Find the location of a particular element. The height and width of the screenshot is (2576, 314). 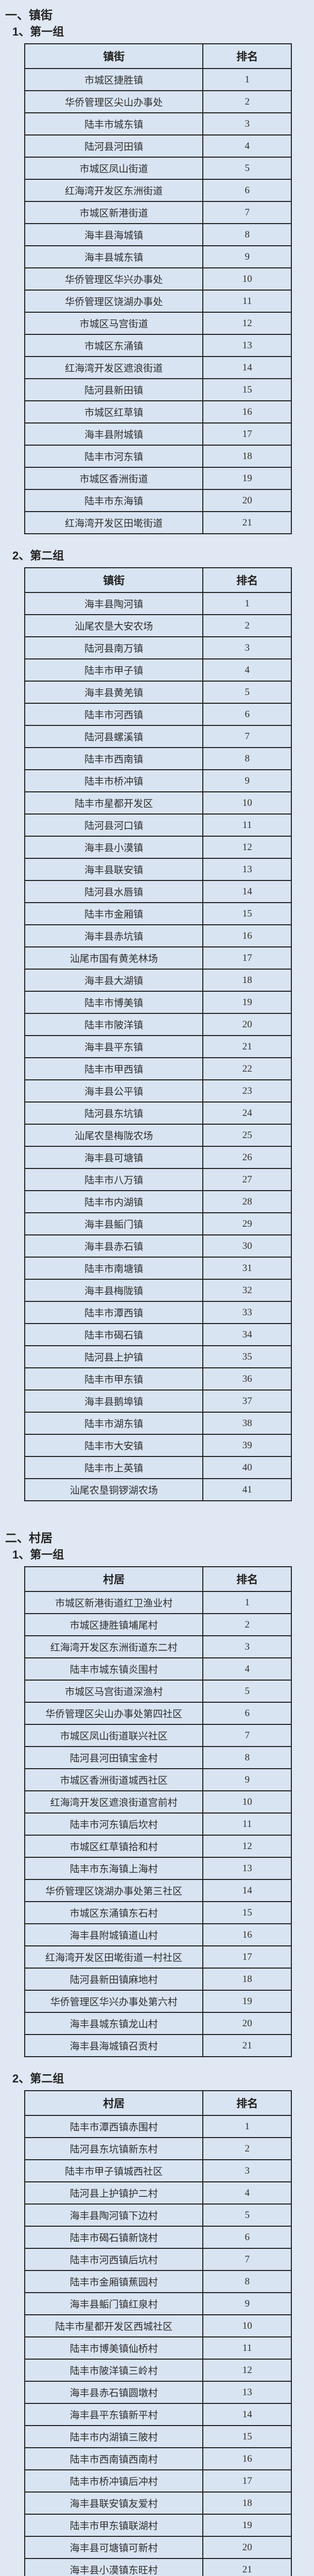

rank-cell: 35 is located at coordinates (247, 1356).